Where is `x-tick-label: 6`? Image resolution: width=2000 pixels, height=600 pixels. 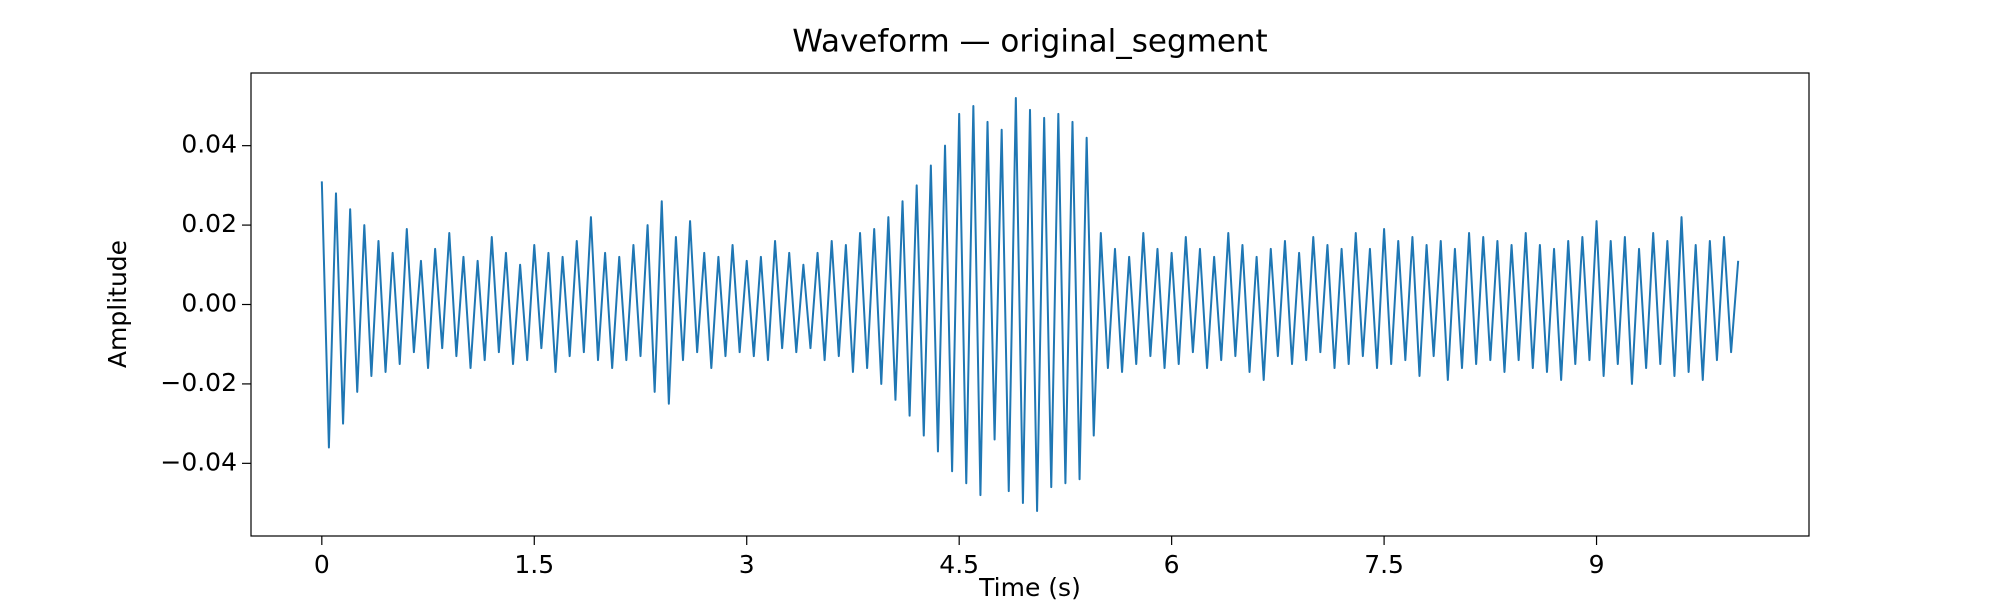 x-tick-label: 6 is located at coordinates (1172, 564).